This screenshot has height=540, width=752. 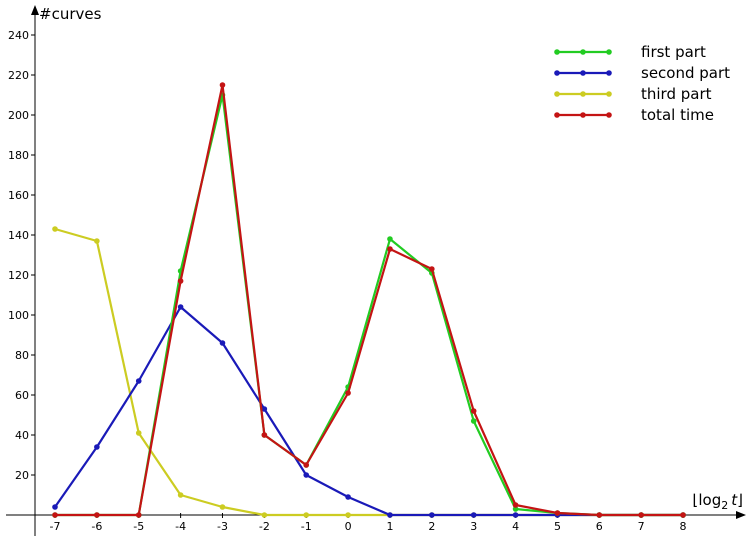 What do you see at coordinates (22, 395) in the screenshot?
I see `y-tick-label: 60` at bounding box center [22, 395].